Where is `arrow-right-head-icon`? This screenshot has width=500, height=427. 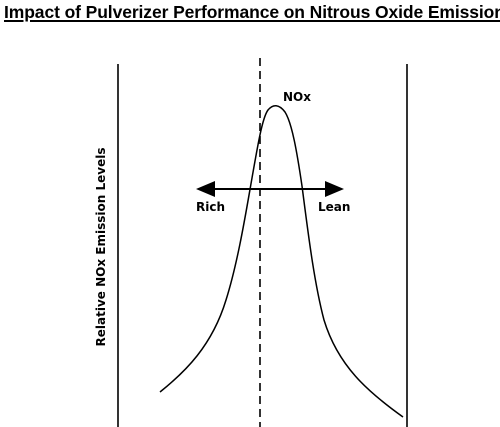
arrow-right-head-icon is located at coordinates (334, 189).